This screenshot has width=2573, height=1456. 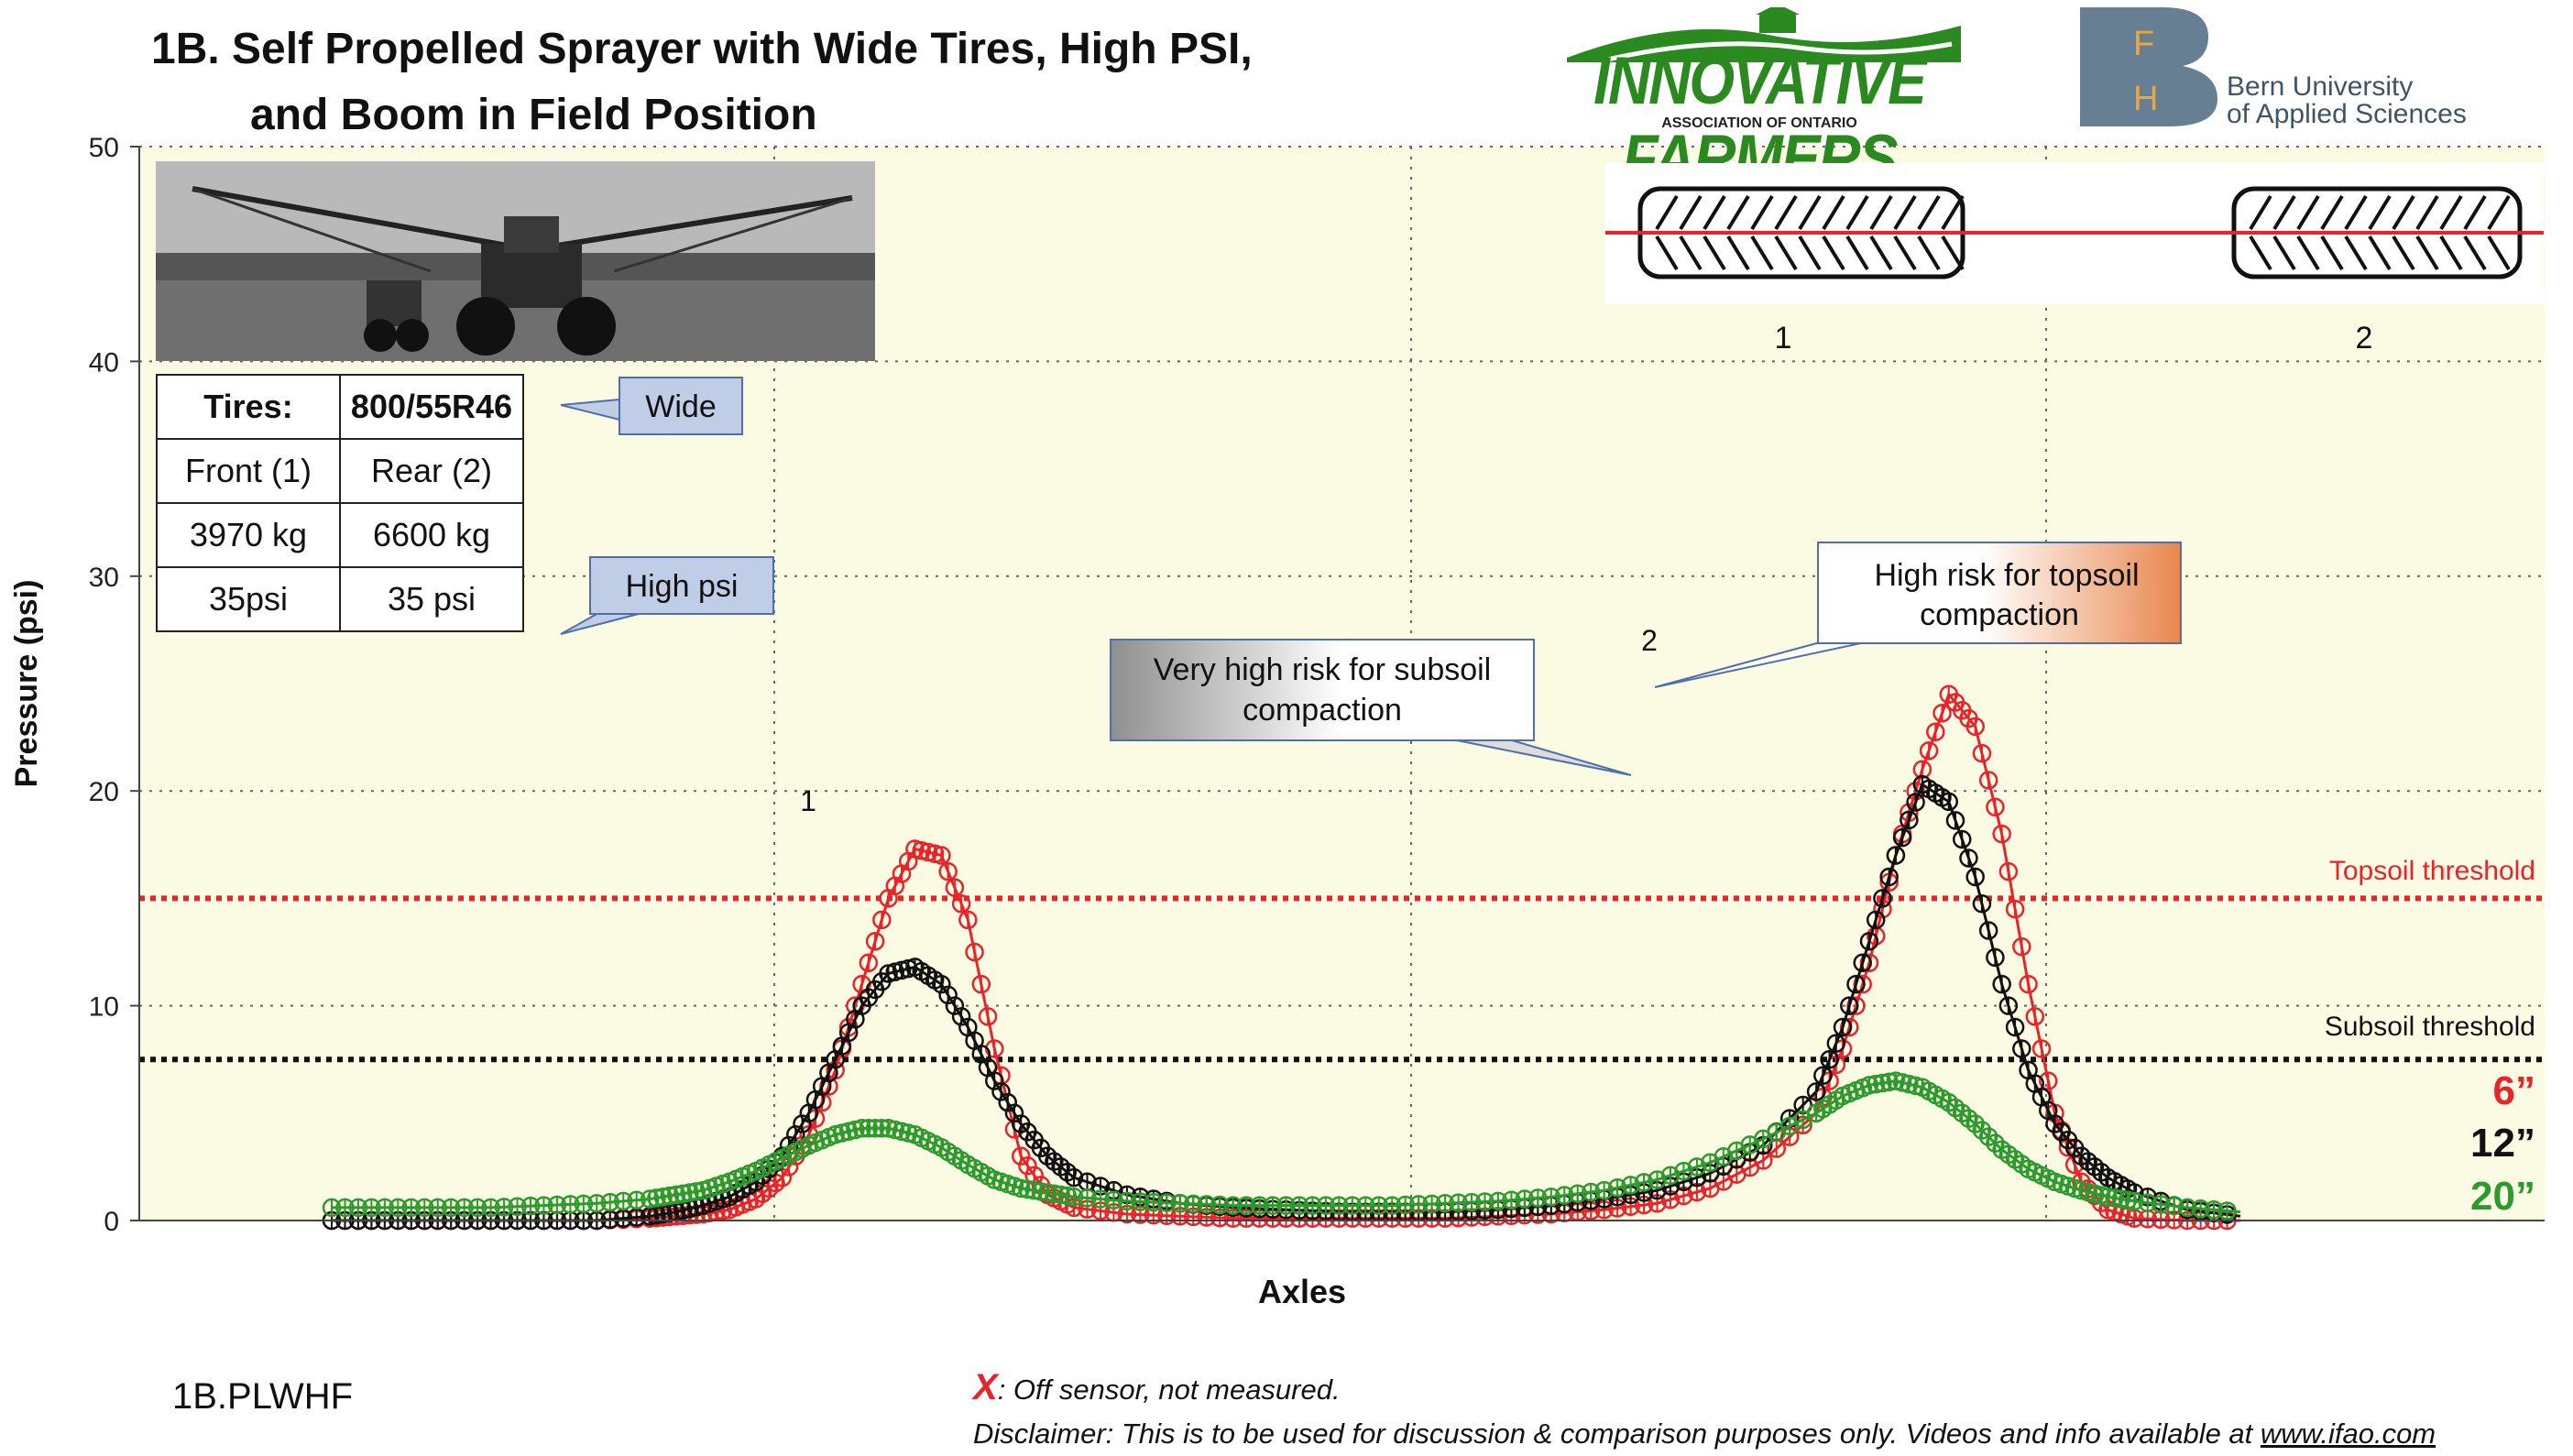 I want to click on peak-label-2: 2, so click(x=1649, y=640).